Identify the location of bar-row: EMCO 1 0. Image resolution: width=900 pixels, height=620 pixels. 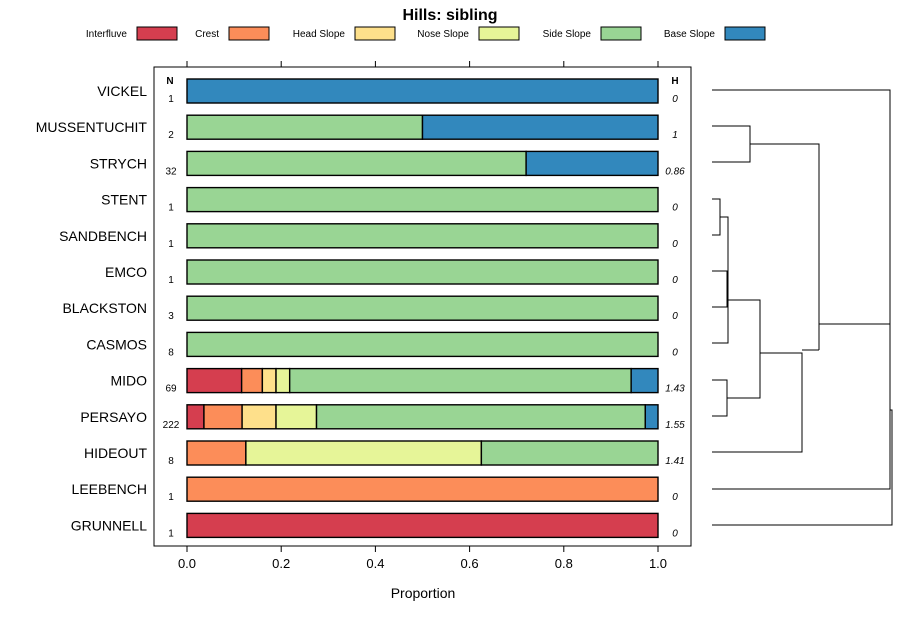
(391, 272).